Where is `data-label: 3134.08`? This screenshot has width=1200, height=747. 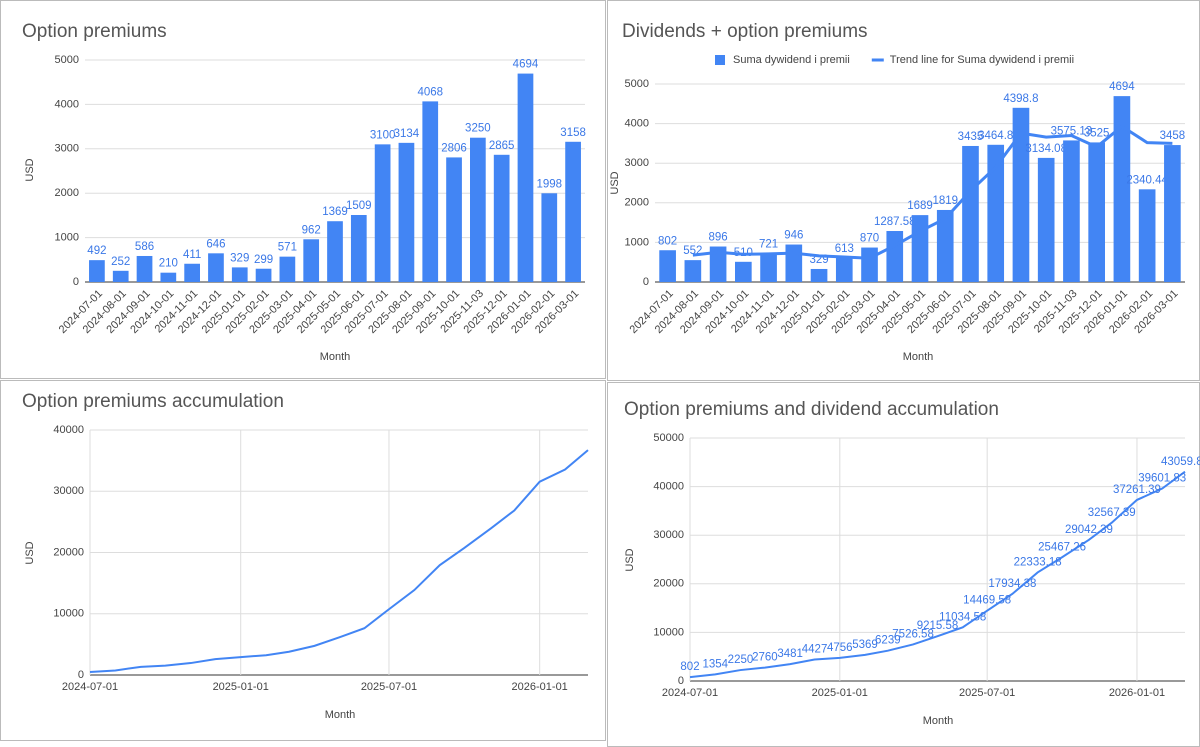
data-label: 3134.08 is located at coordinates (1046, 149).